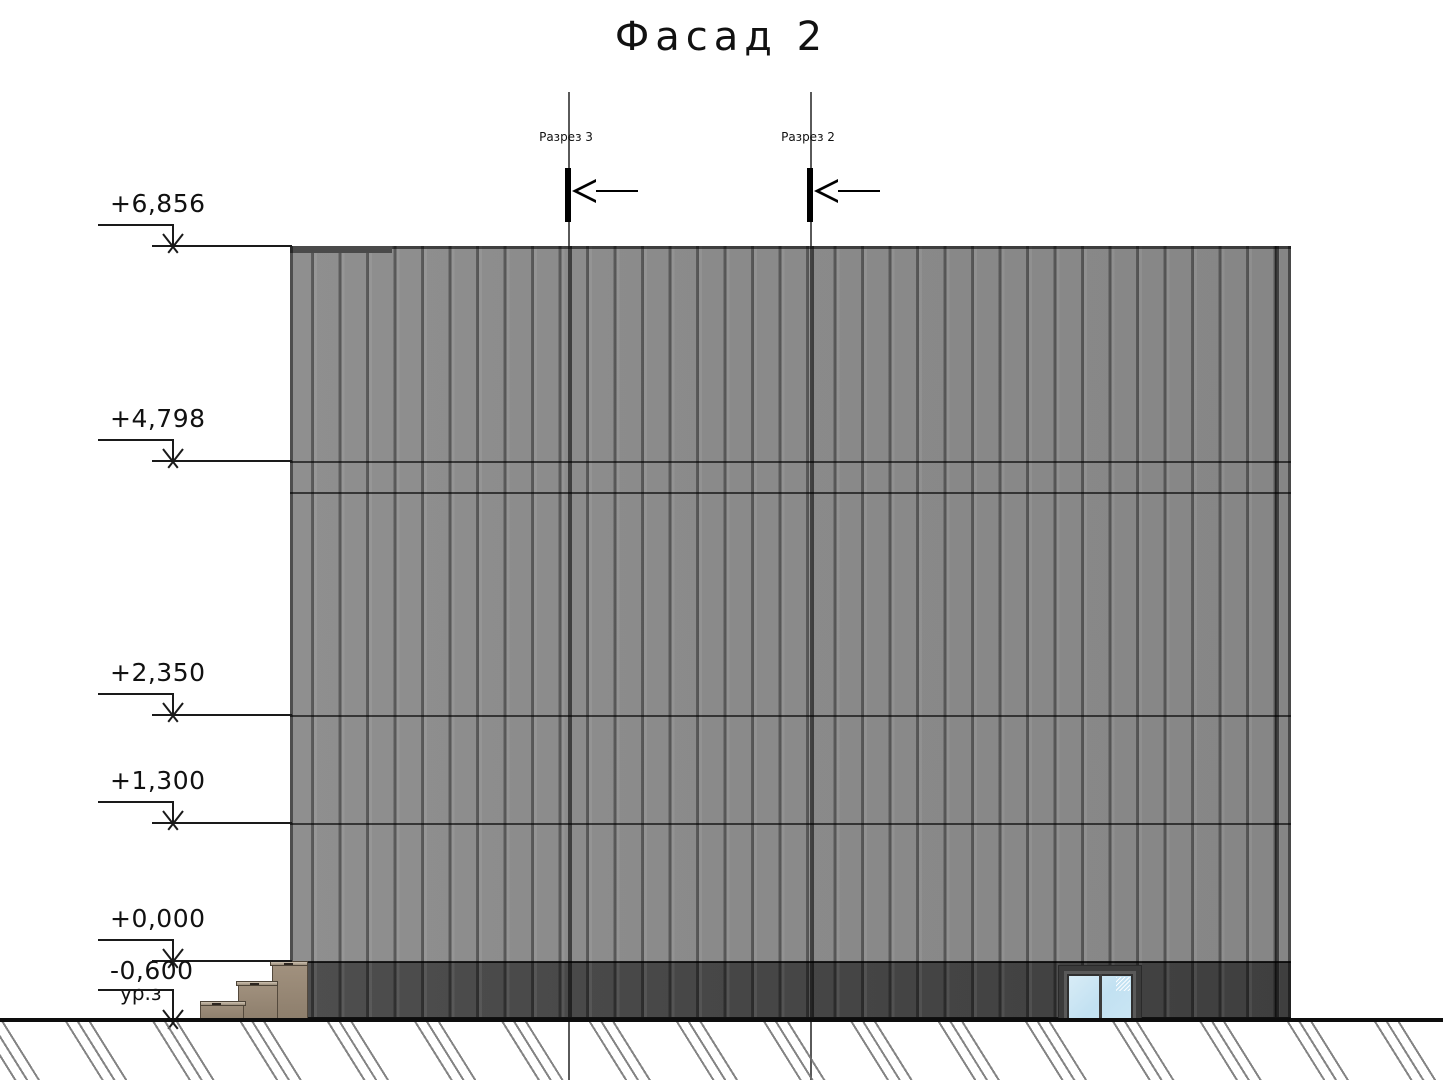 This screenshot has width=1443, height=1080. Describe the element at coordinates (1100, 997) in the screenshot. I see `window-mullion` at that location.